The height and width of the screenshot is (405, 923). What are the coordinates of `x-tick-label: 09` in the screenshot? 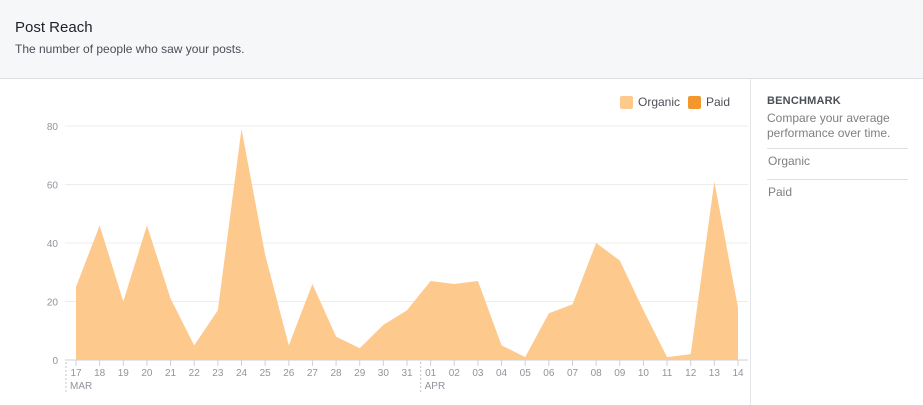 It's located at (620, 373).